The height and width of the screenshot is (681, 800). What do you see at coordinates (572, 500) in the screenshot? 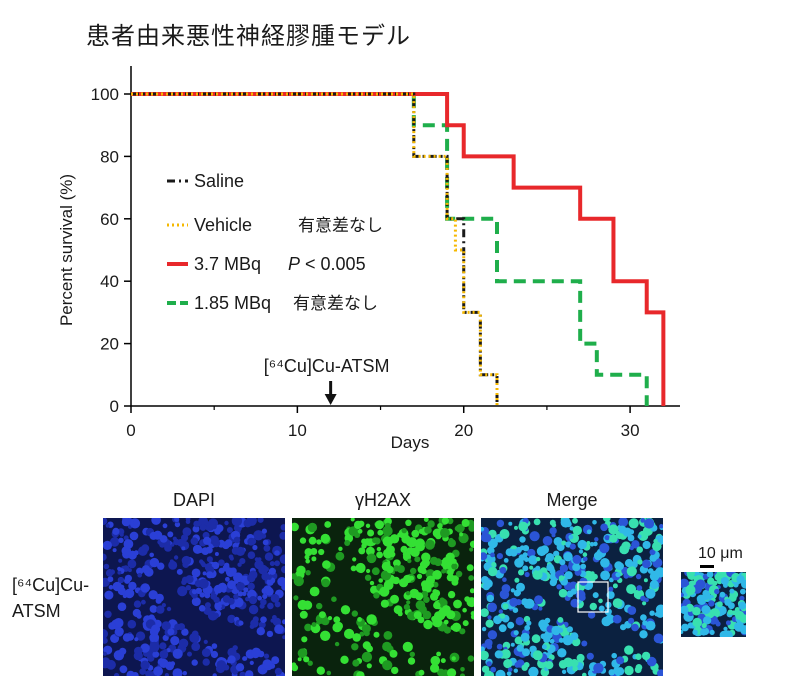
I see `panel-label-merge: Merge` at bounding box center [572, 500].